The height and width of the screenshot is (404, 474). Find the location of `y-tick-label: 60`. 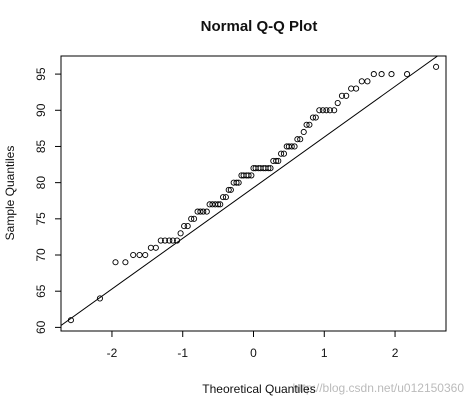

y-tick-label: 60 is located at coordinates (41, 327).